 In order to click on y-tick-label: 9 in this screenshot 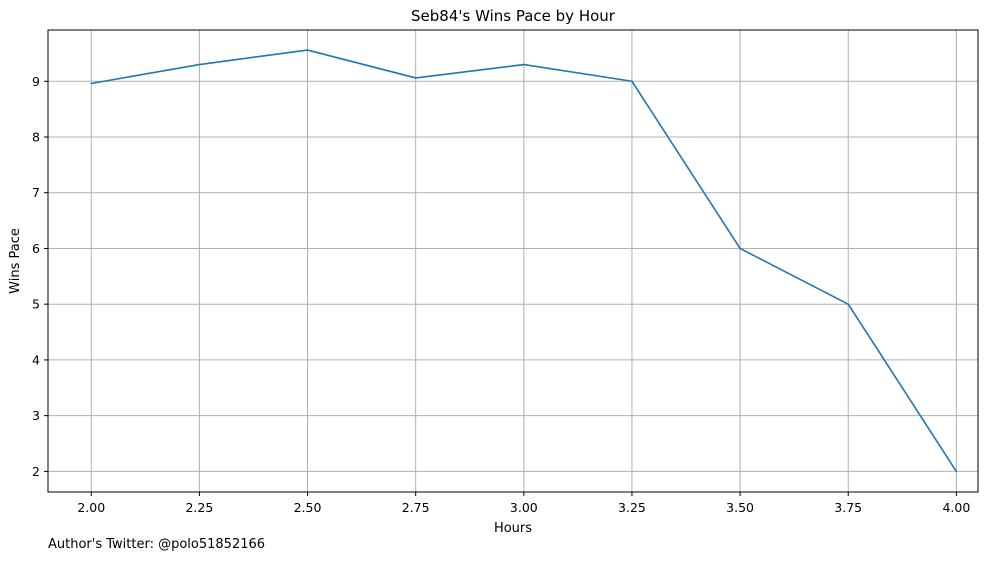, I will do `click(36, 81)`.